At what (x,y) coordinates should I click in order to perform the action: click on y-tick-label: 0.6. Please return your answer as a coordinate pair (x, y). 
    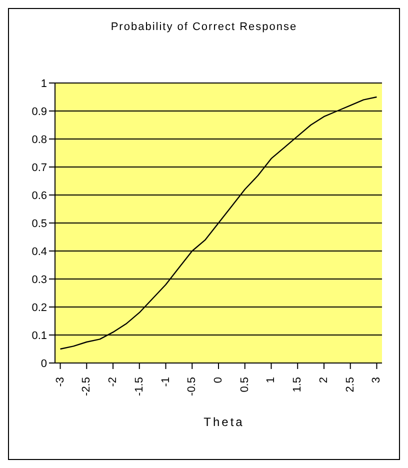
    Looking at the image, I should click on (39, 196).